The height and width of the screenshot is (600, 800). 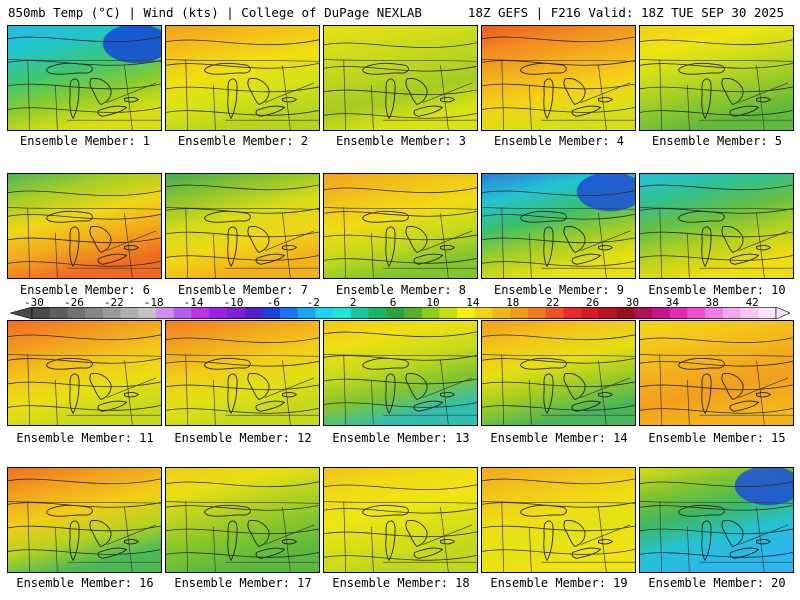 I want to click on ensemble-member-label: Ensemble Member: 3, so click(x=401, y=141).